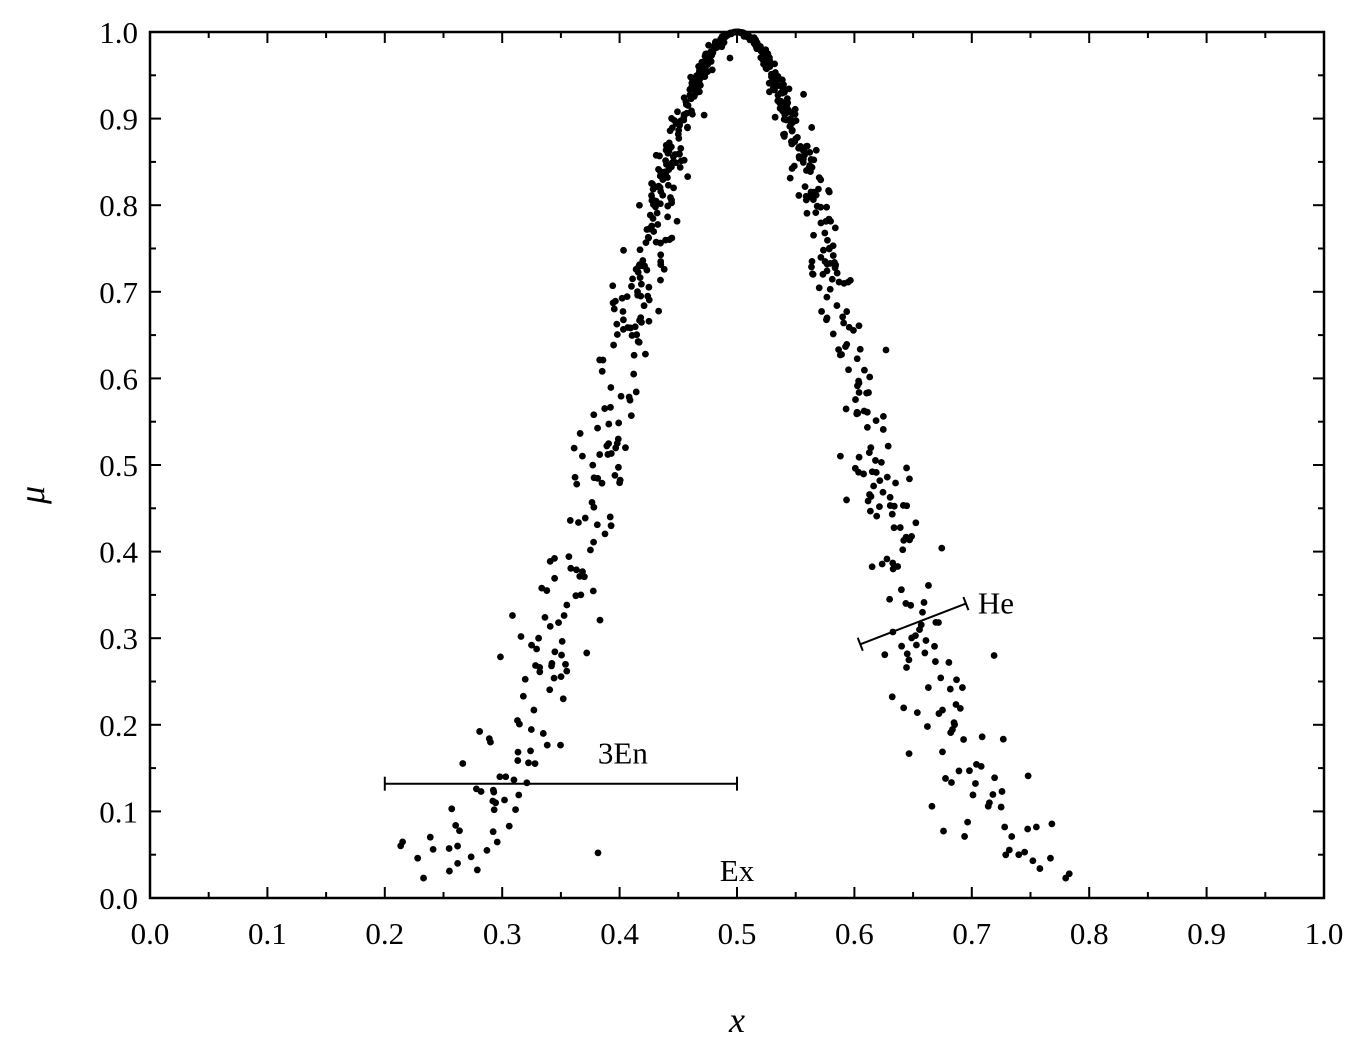  Describe the element at coordinates (118, 119) in the screenshot. I see `y-tick-label: 0.9` at that location.